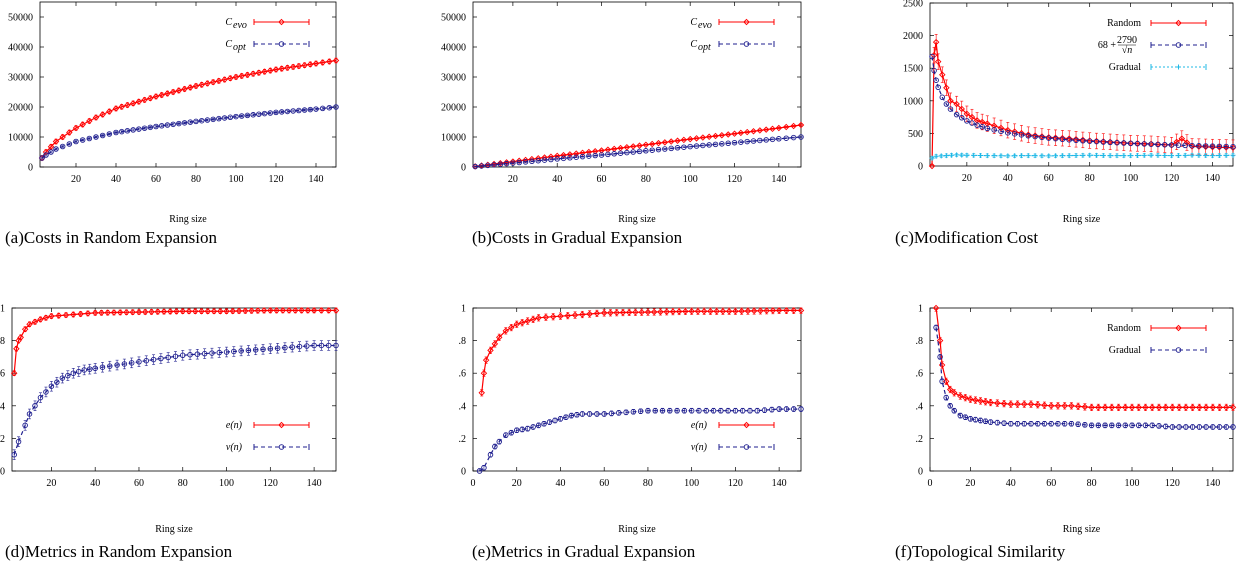 The image size is (1241, 568). Describe the element at coordinates (228, 44) in the screenshot. I see `legend-label: C` at that location.